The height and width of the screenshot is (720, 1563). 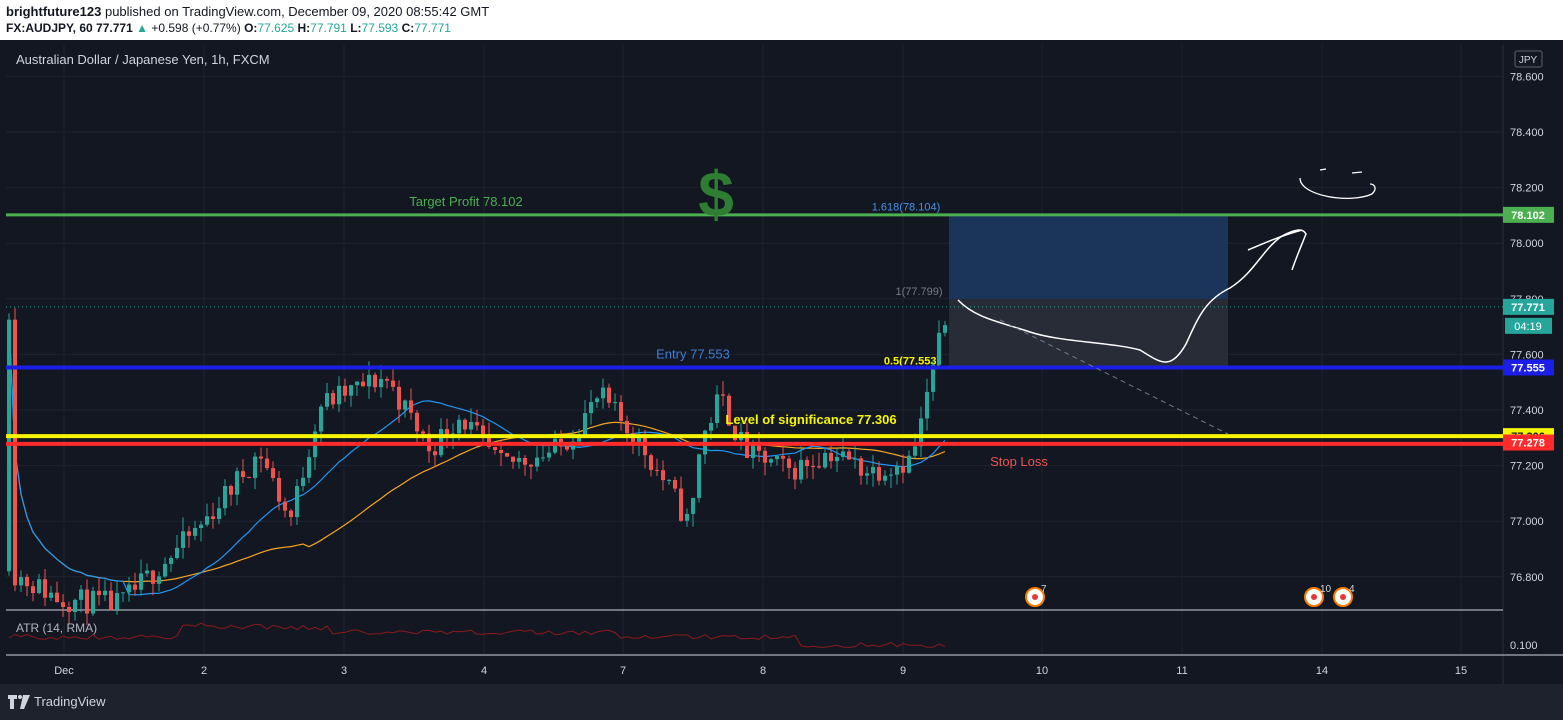 What do you see at coordinates (1181, 671) in the screenshot?
I see `time-tick: 11` at bounding box center [1181, 671].